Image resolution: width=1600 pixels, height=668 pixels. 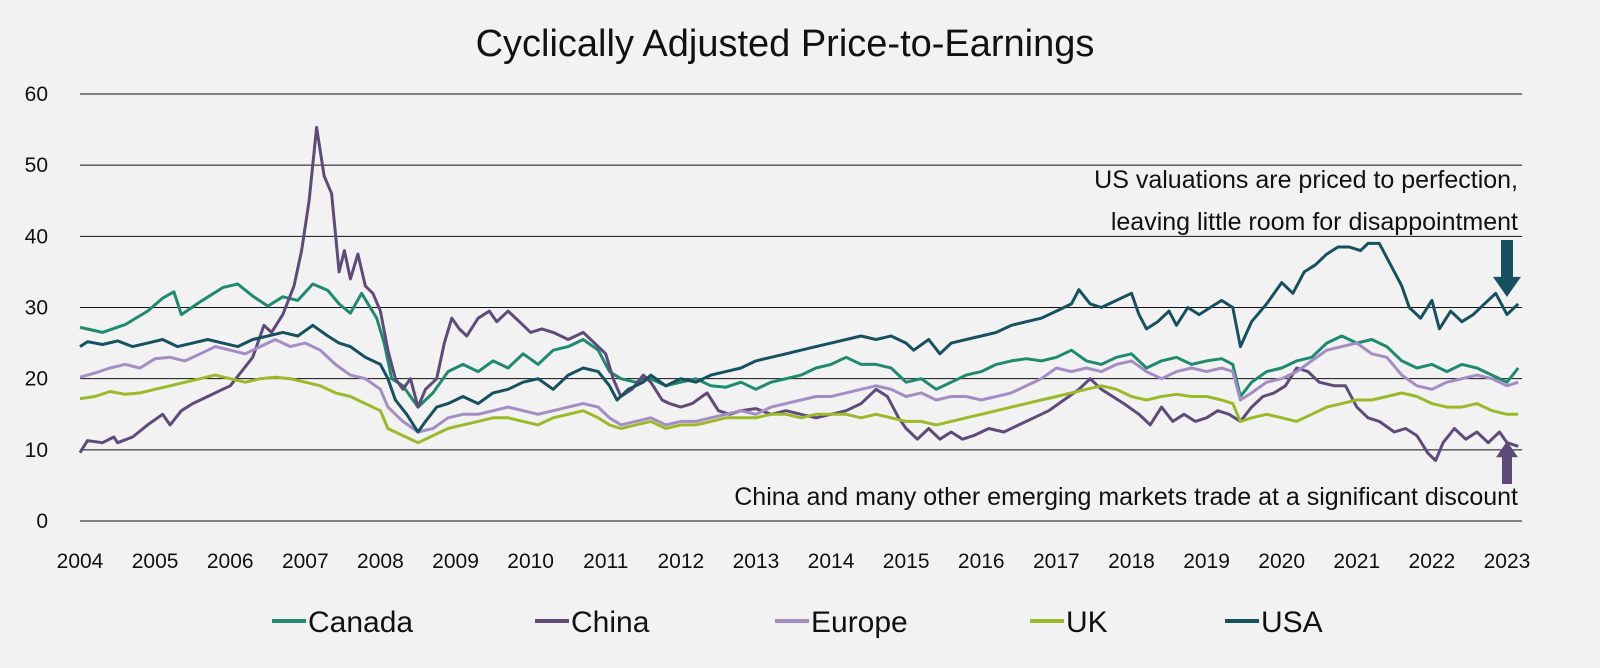 What do you see at coordinates (1432, 561) in the screenshot?
I see `x-tick-label: 2022` at bounding box center [1432, 561].